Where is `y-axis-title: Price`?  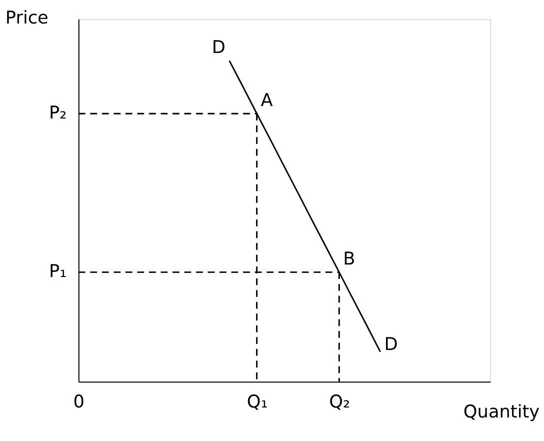 y-axis-title: Price is located at coordinates (26, 18).